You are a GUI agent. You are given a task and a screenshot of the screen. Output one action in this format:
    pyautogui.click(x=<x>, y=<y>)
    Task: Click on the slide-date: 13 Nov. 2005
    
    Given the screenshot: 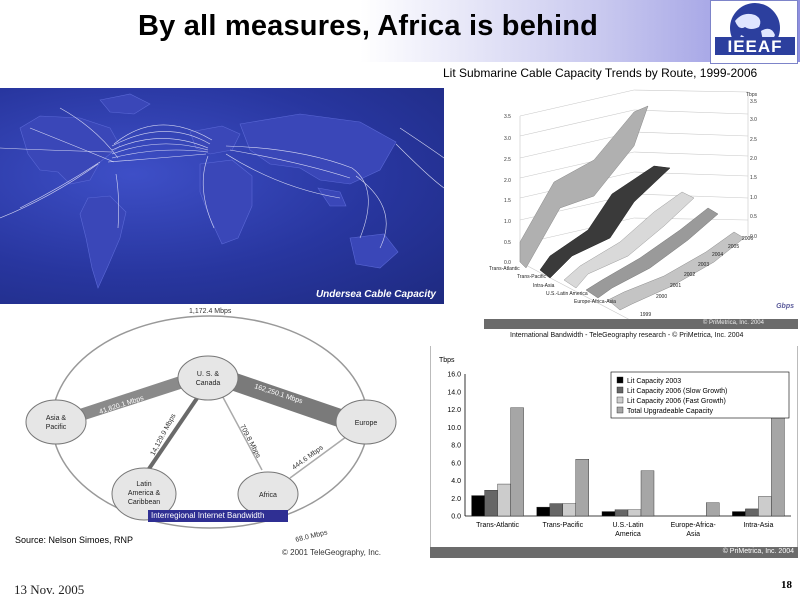 What is the action you would take?
    pyautogui.click(x=49, y=589)
    